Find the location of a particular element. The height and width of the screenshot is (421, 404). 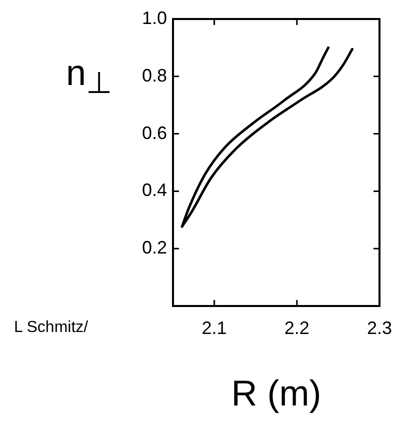

y-tick-label: 0.2 is located at coordinates (154, 248).